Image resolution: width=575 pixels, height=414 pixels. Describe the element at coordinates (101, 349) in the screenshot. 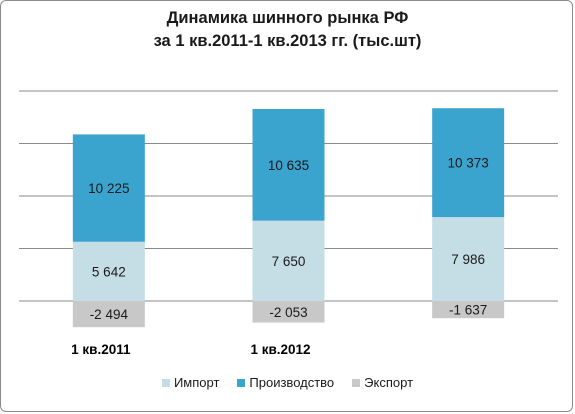

I see `category-label-1: 1 кв.2011` at that location.